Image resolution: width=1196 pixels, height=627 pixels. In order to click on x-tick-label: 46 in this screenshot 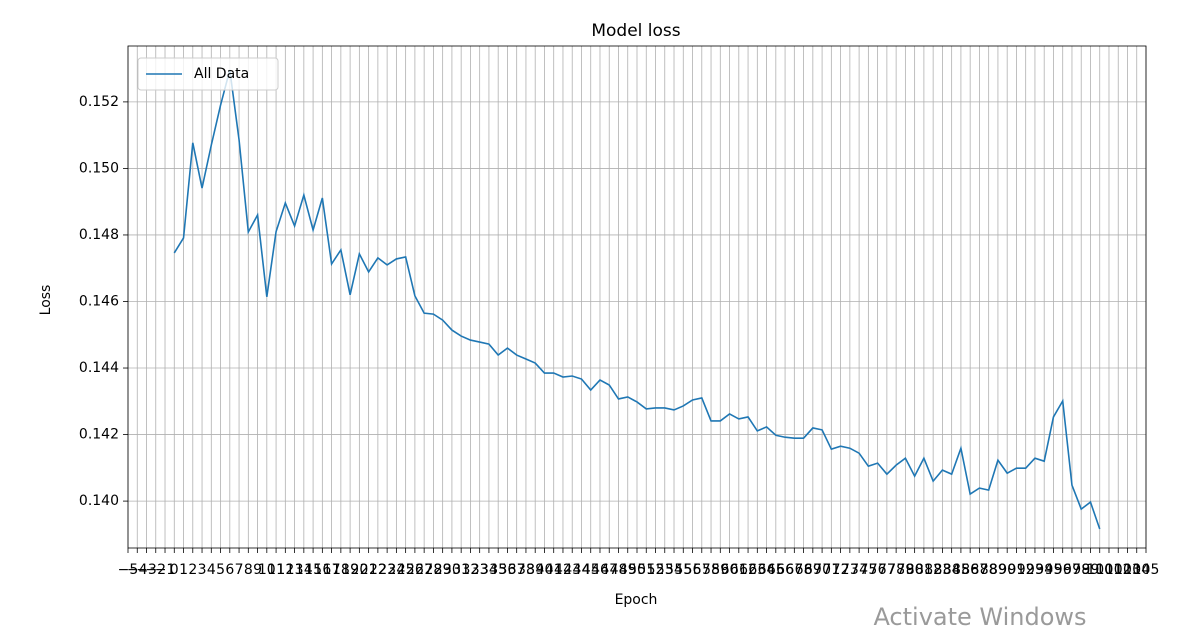, I will do `click(600, 570)`.